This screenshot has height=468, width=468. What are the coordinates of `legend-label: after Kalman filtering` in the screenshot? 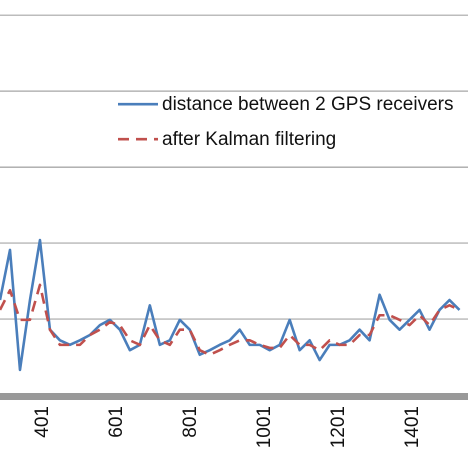 It's located at (249, 139).